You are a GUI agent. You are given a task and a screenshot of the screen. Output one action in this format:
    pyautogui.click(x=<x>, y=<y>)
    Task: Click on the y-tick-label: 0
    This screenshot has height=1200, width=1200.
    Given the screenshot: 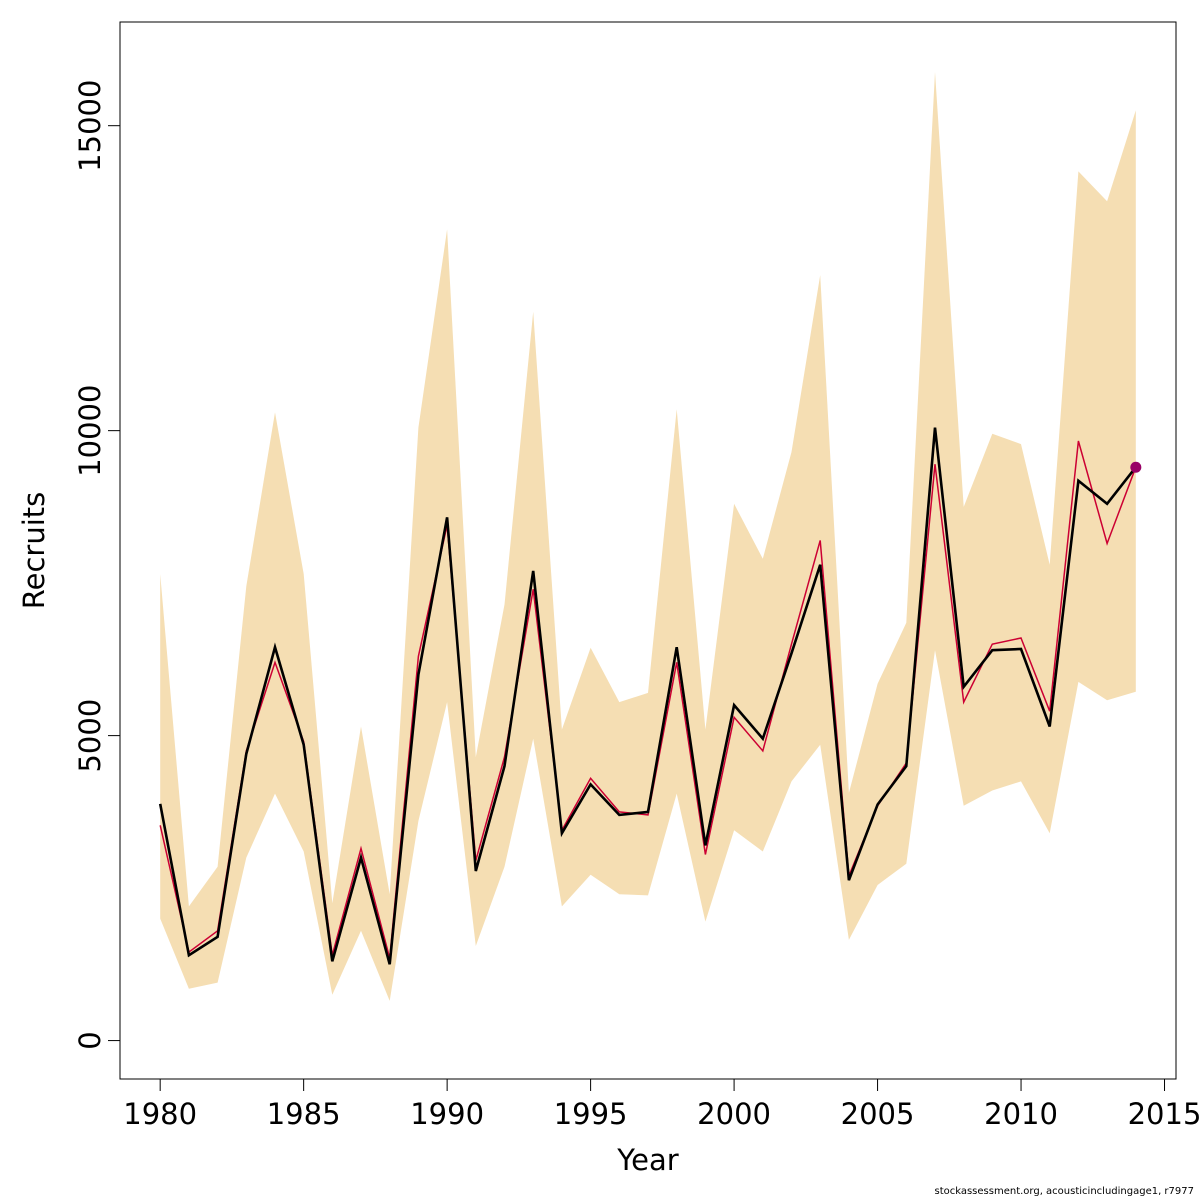 What is the action you would take?
    pyautogui.click(x=90, y=1040)
    